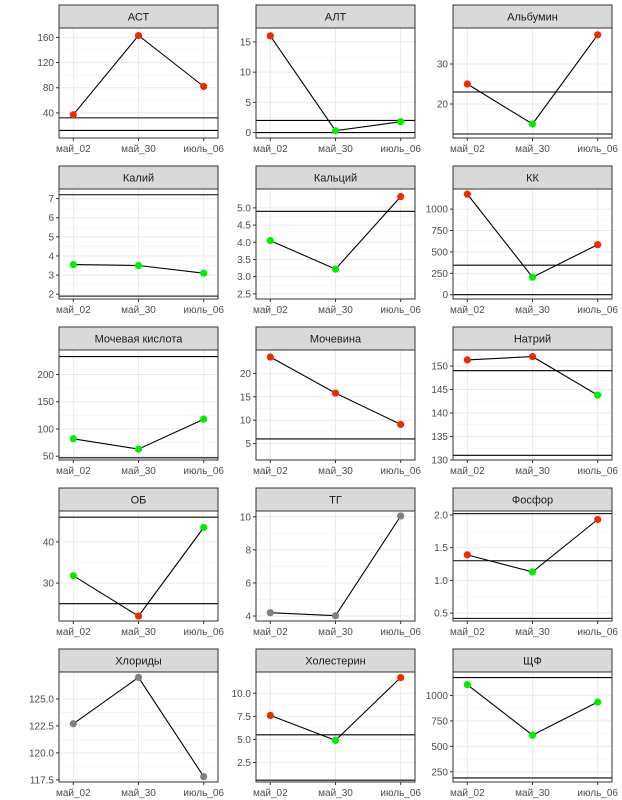  I want to click on y-tick-label: 8, so click(248, 550).